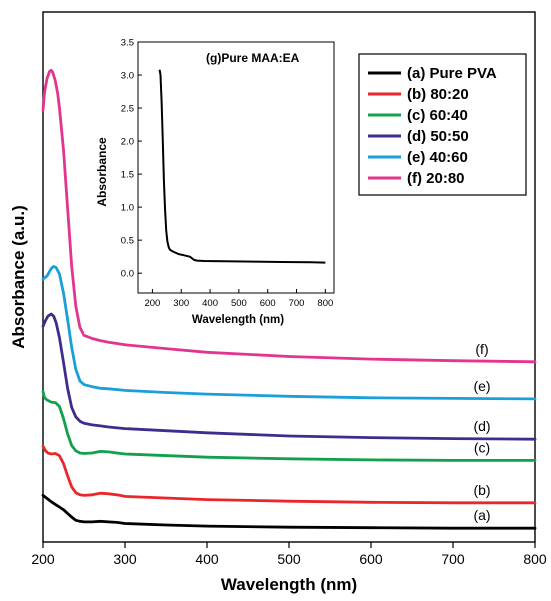  Describe the element at coordinates (481, 386) in the screenshot. I see `curve-label: (e)` at that location.